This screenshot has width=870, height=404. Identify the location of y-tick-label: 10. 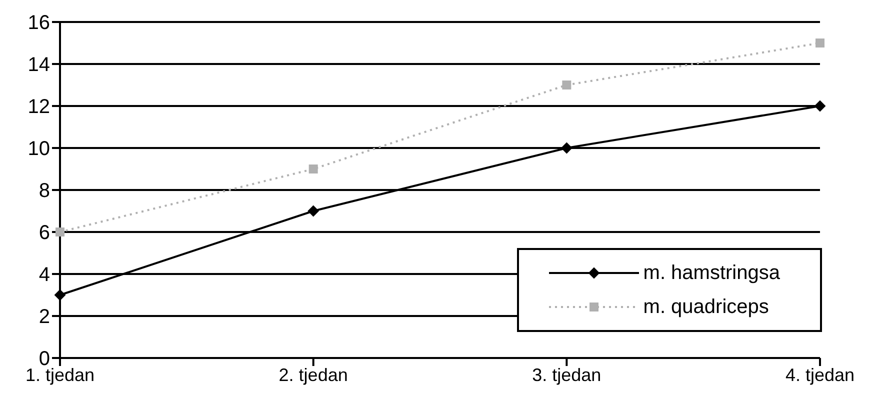
(39, 149).